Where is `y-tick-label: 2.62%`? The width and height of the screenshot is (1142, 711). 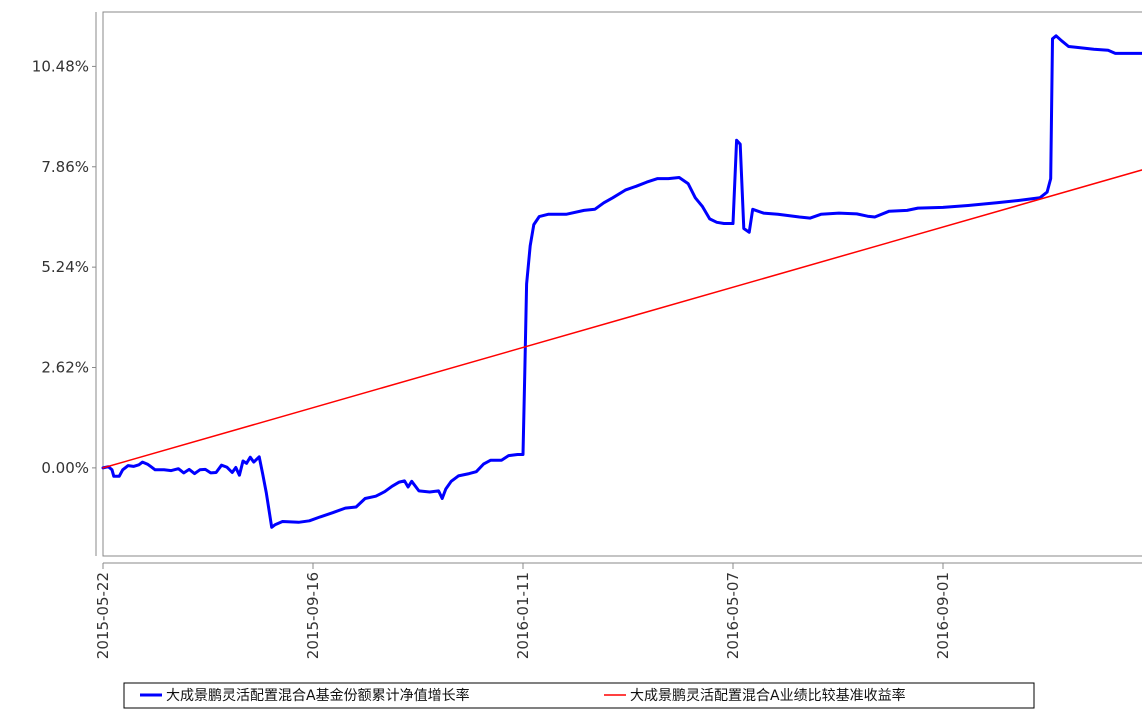 y-tick-label: 2.62% is located at coordinates (65, 368).